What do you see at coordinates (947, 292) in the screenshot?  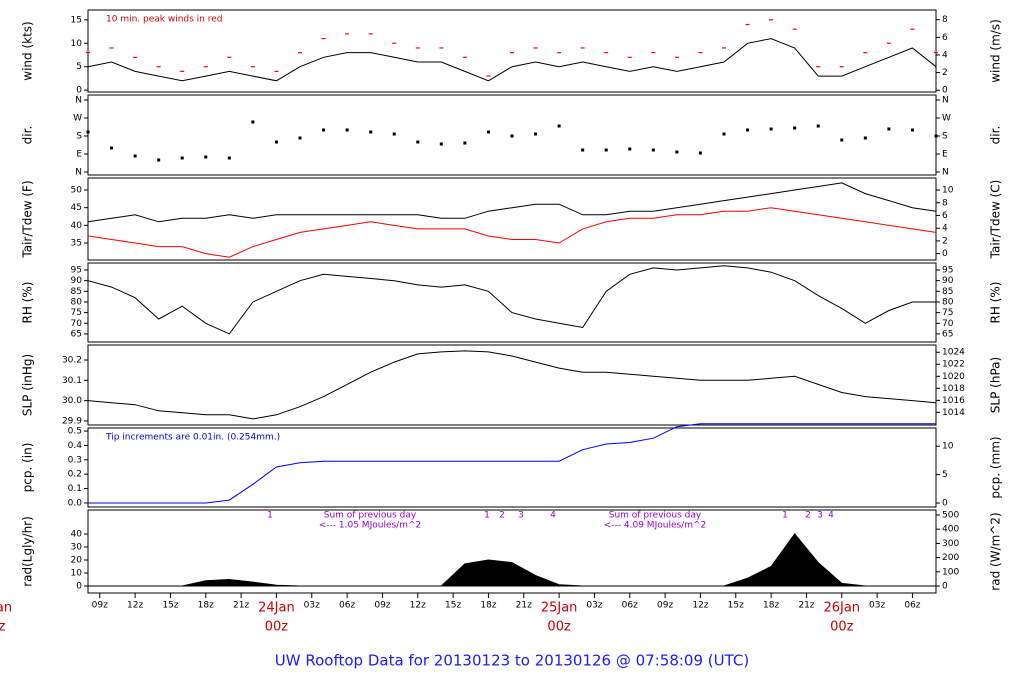 I see `y2-tick-label: 85` at bounding box center [947, 292].